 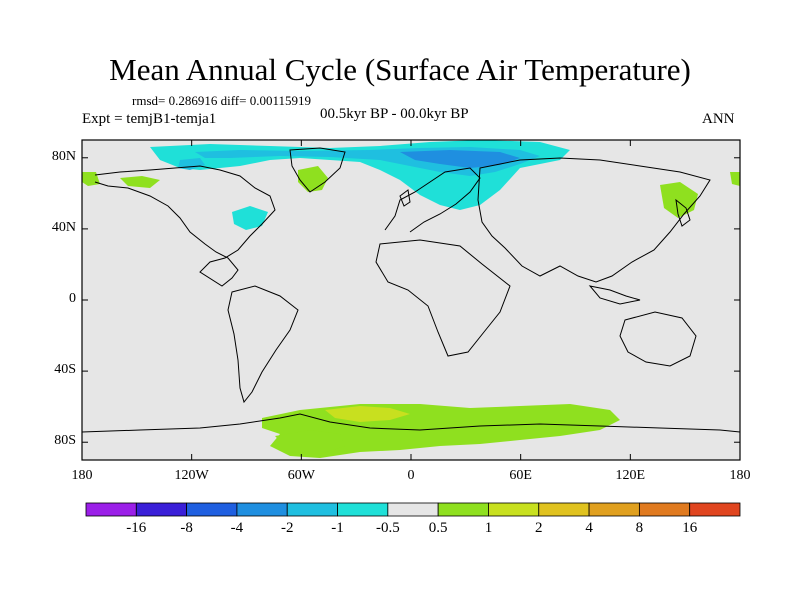 I want to click on lat-label: 80S, so click(x=65, y=441).